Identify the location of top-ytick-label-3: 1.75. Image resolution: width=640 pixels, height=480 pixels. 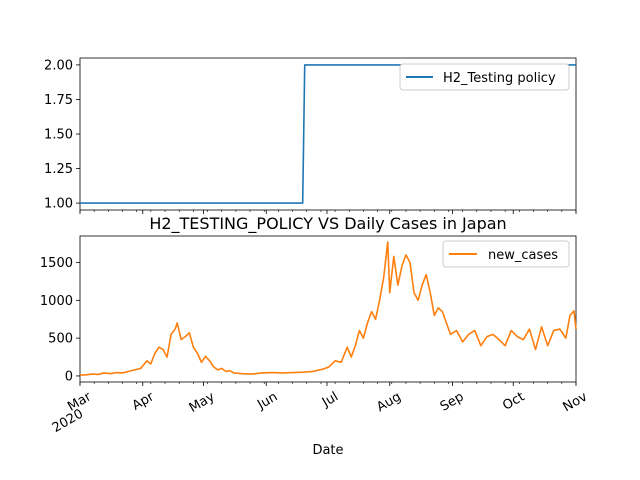
(58, 100).